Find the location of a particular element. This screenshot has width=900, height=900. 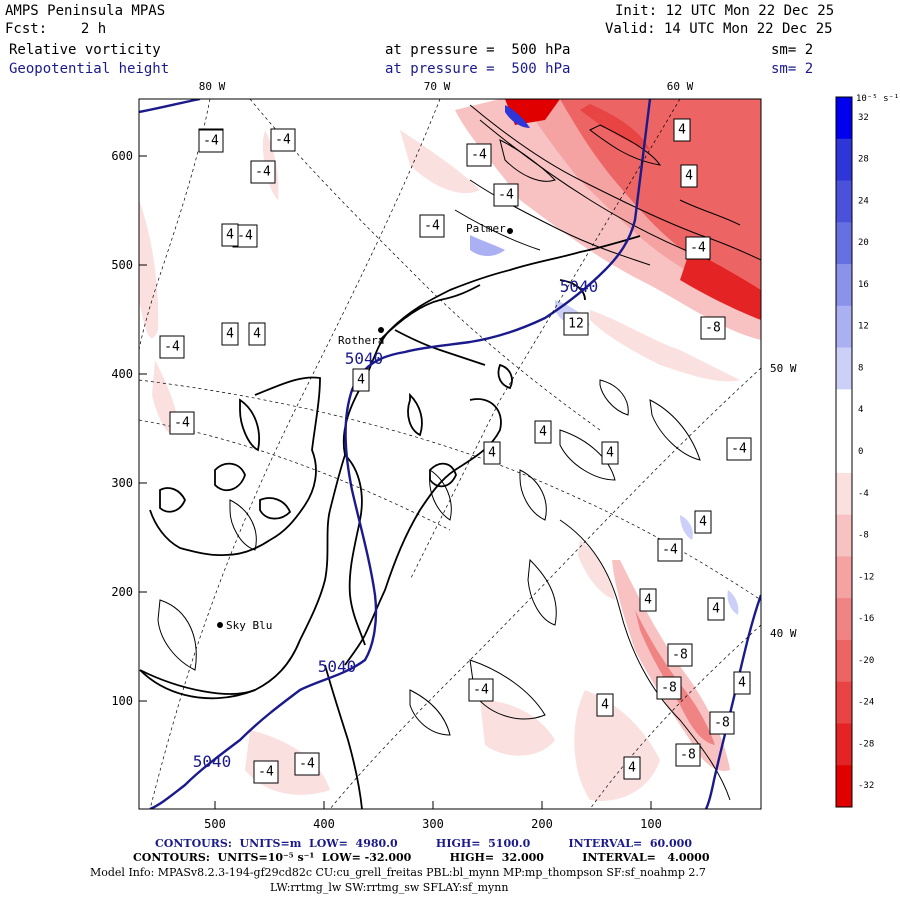

lon-label: 40 W is located at coordinates (783, 633).